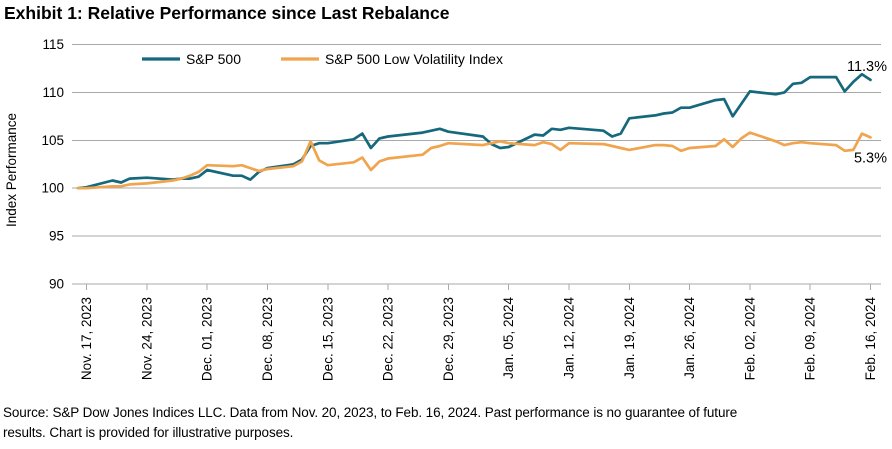  I want to click on x-tick-label: Dec. 29, 2023, so click(448, 339).